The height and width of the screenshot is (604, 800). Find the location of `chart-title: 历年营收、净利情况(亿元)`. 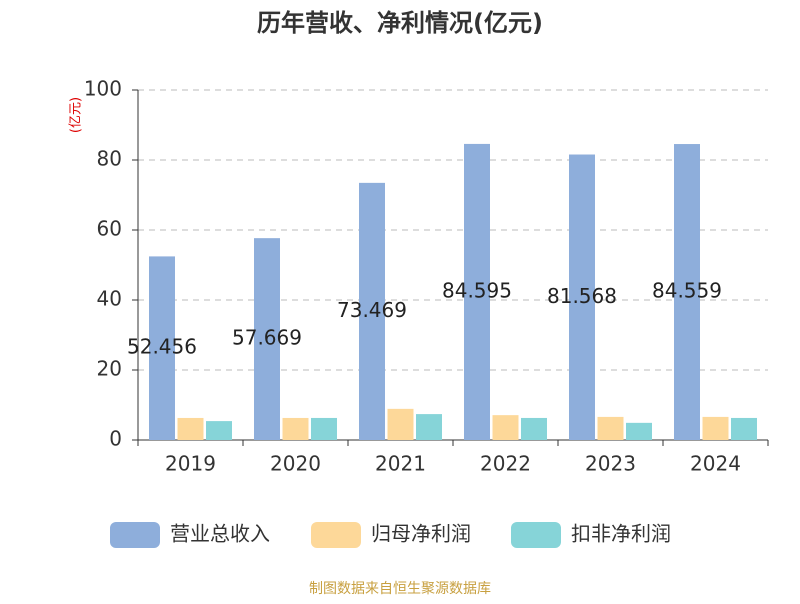

chart-title: 历年营收、净利情况(亿元) is located at coordinates (400, 23).